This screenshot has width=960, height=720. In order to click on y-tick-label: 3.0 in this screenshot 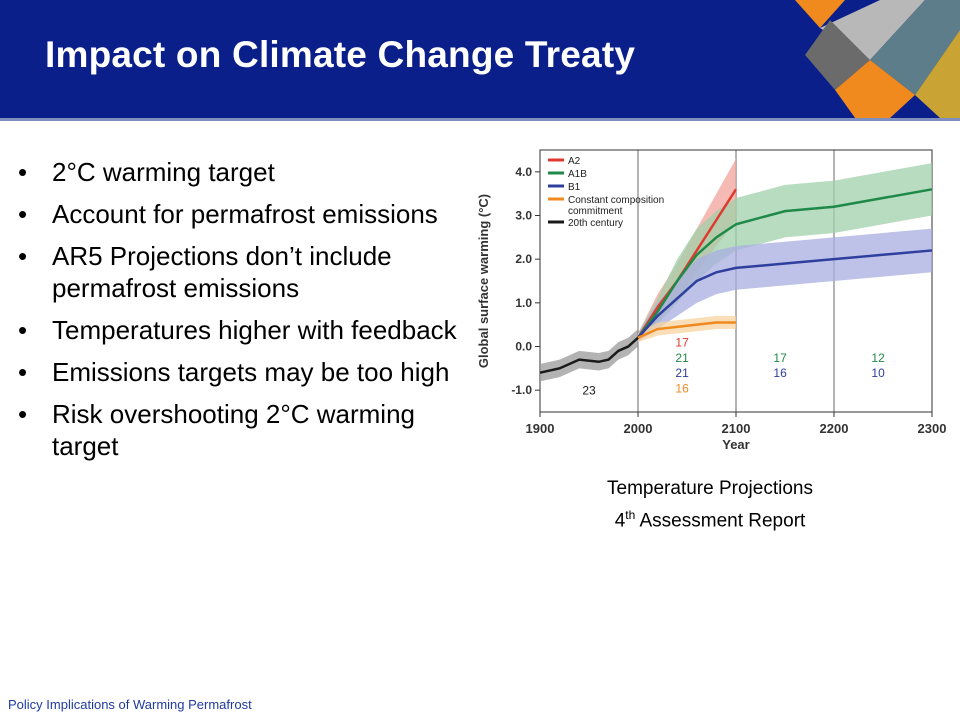, I will do `click(523, 216)`.